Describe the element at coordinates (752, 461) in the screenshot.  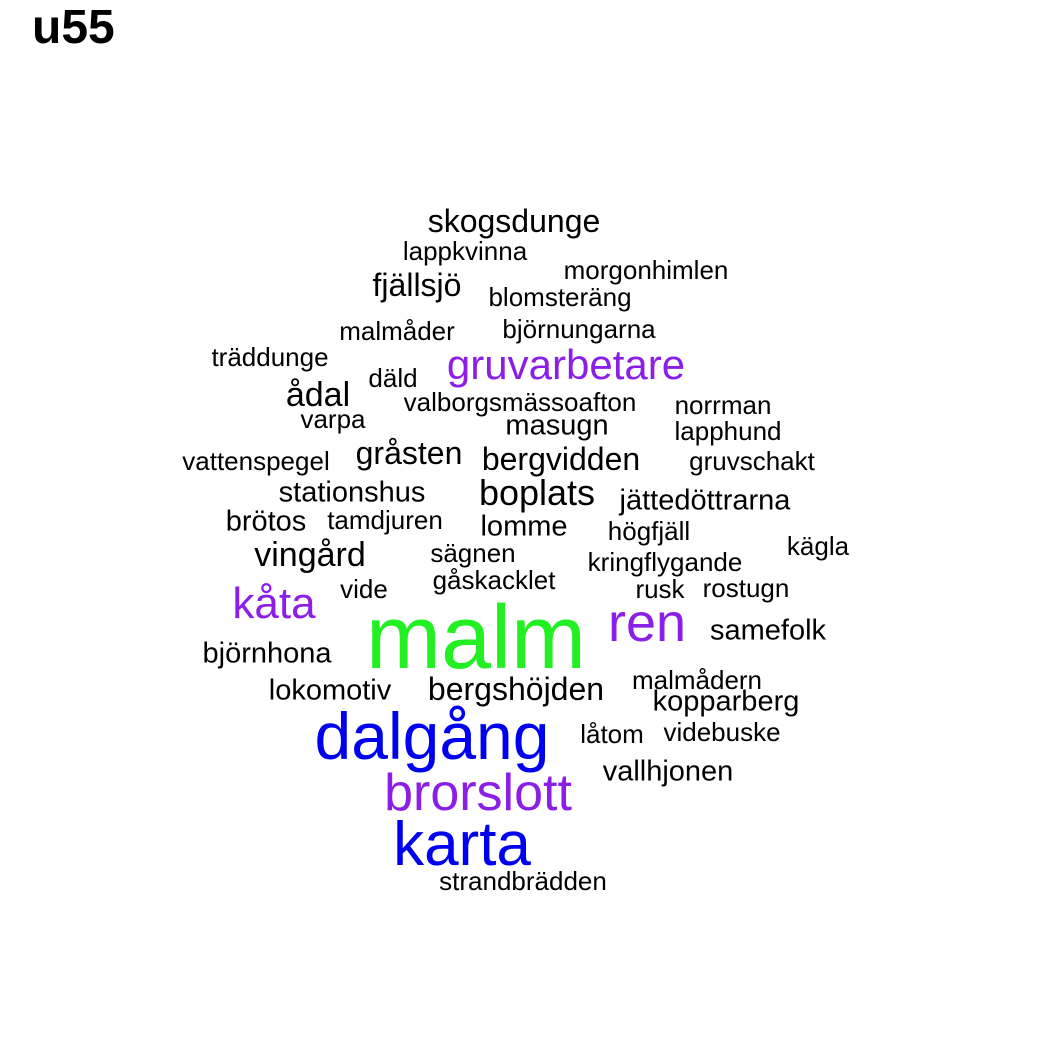
I see `word-gruvschakt: gruvschakt` at that location.